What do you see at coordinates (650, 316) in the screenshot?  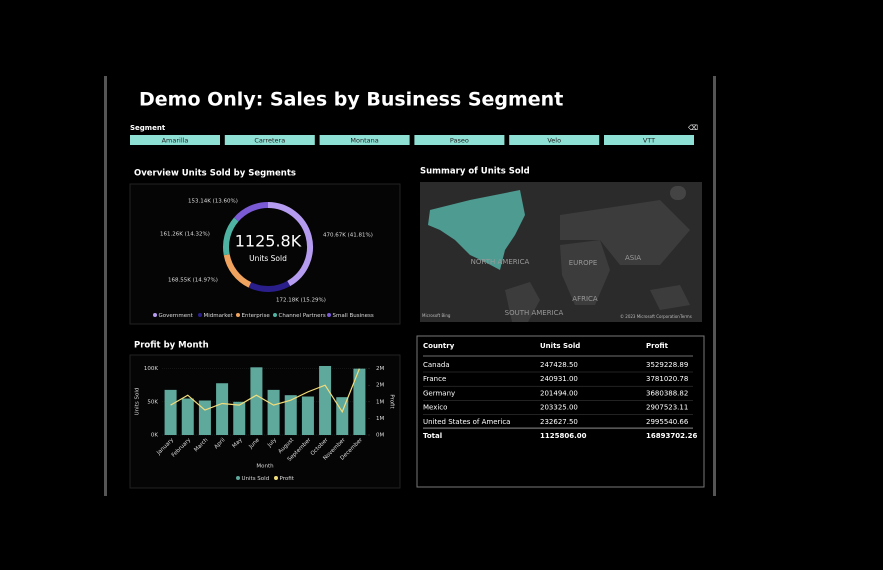 I see `map-attribution: © 2023 Microsoft Corporation` at bounding box center [650, 316].